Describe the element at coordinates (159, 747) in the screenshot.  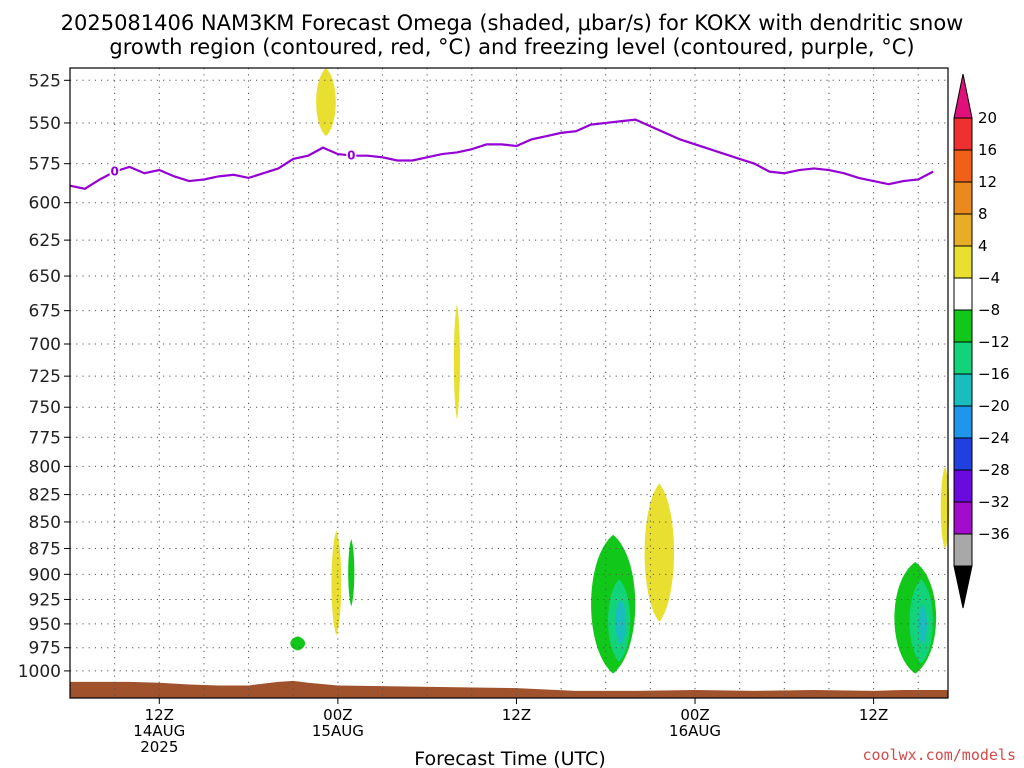
I see `x-tick-label-0-2: 2025` at that location.